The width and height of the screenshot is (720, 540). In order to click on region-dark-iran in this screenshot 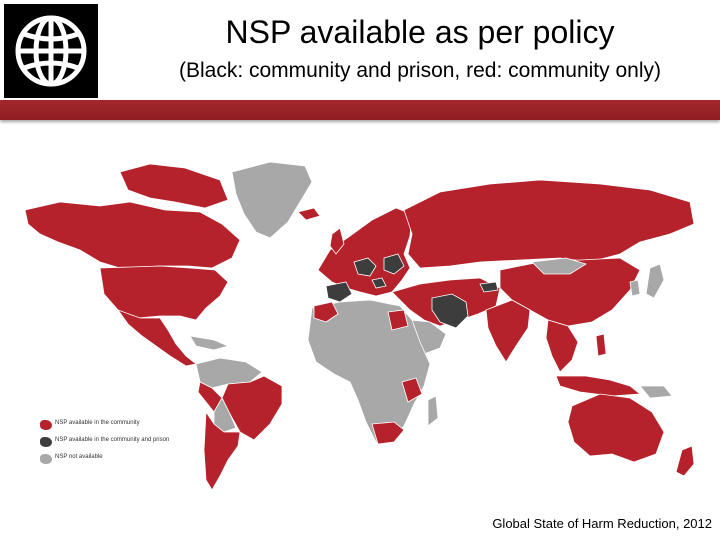, I will do `click(450, 311)`.